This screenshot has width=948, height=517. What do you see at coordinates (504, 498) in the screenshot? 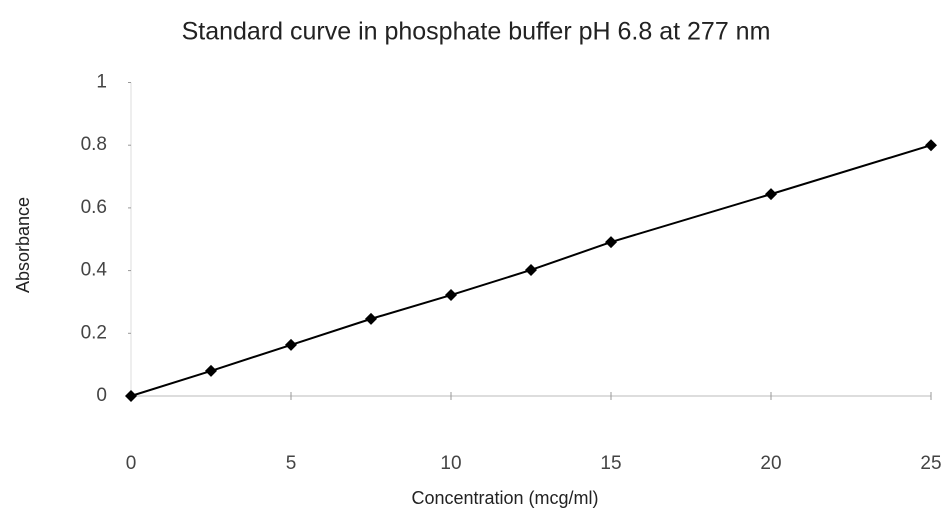
I see `x-axis-label: Concentration (mcg/ml)` at bounding box center [504, 498].